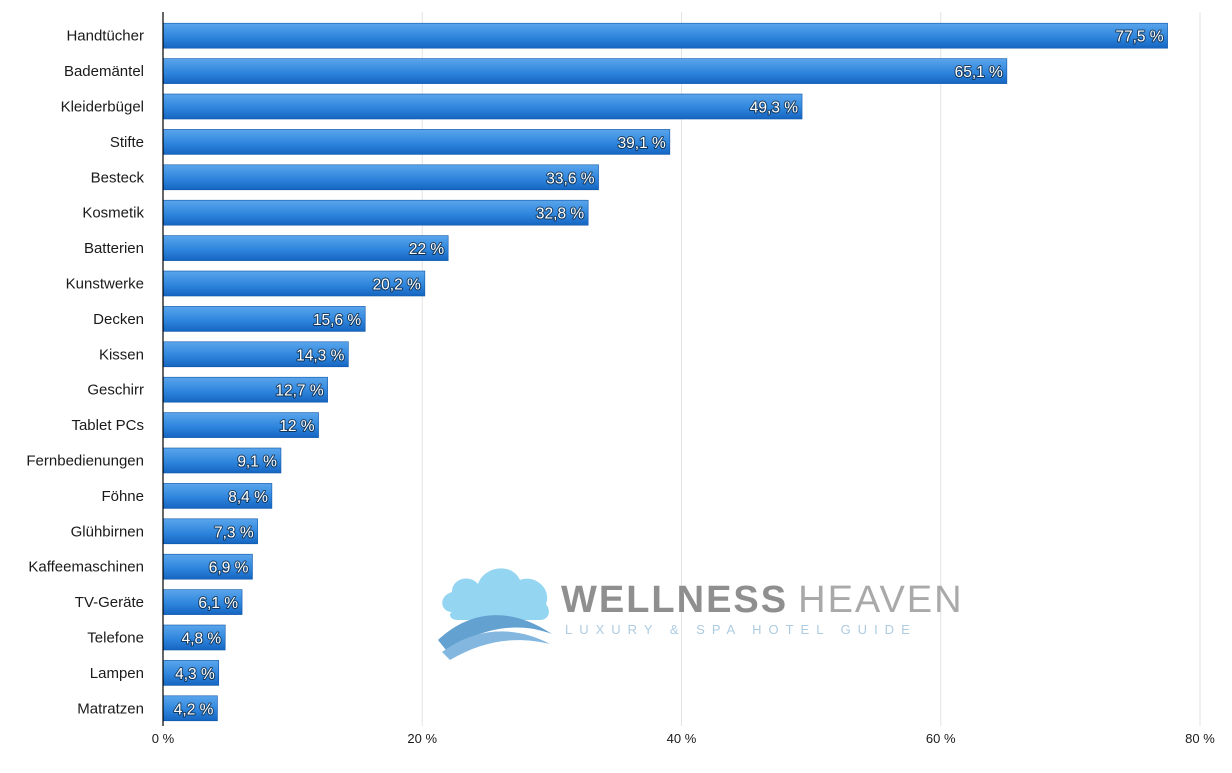 The image size is (1232, 773). I want to click on category-label: Batterien, so click(114, 248).